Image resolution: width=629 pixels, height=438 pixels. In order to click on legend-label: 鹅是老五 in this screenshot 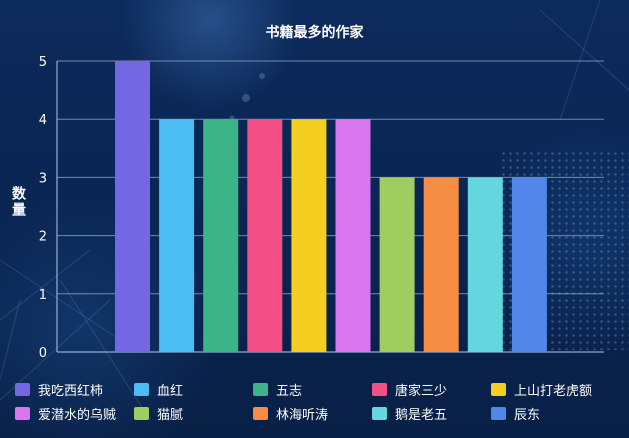, I will do `click(421, 415)`.